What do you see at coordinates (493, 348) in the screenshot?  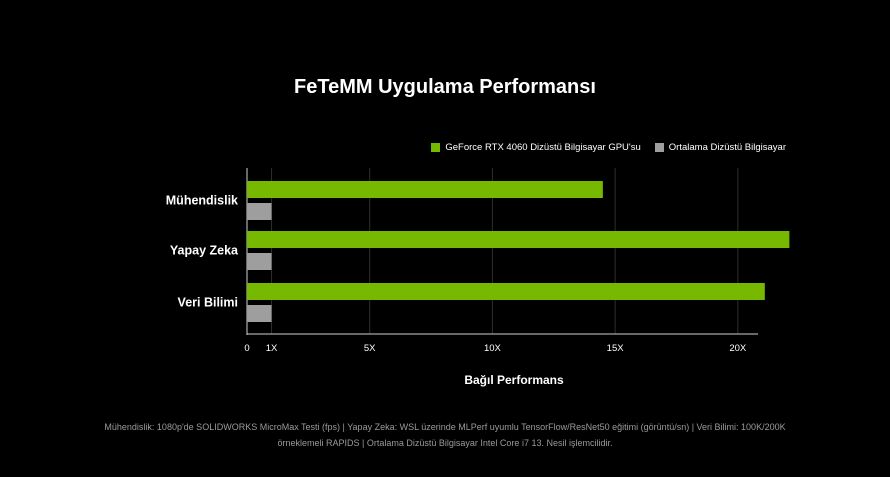 I see `x-tick-label: 10X` at bounding box center [493, 348].